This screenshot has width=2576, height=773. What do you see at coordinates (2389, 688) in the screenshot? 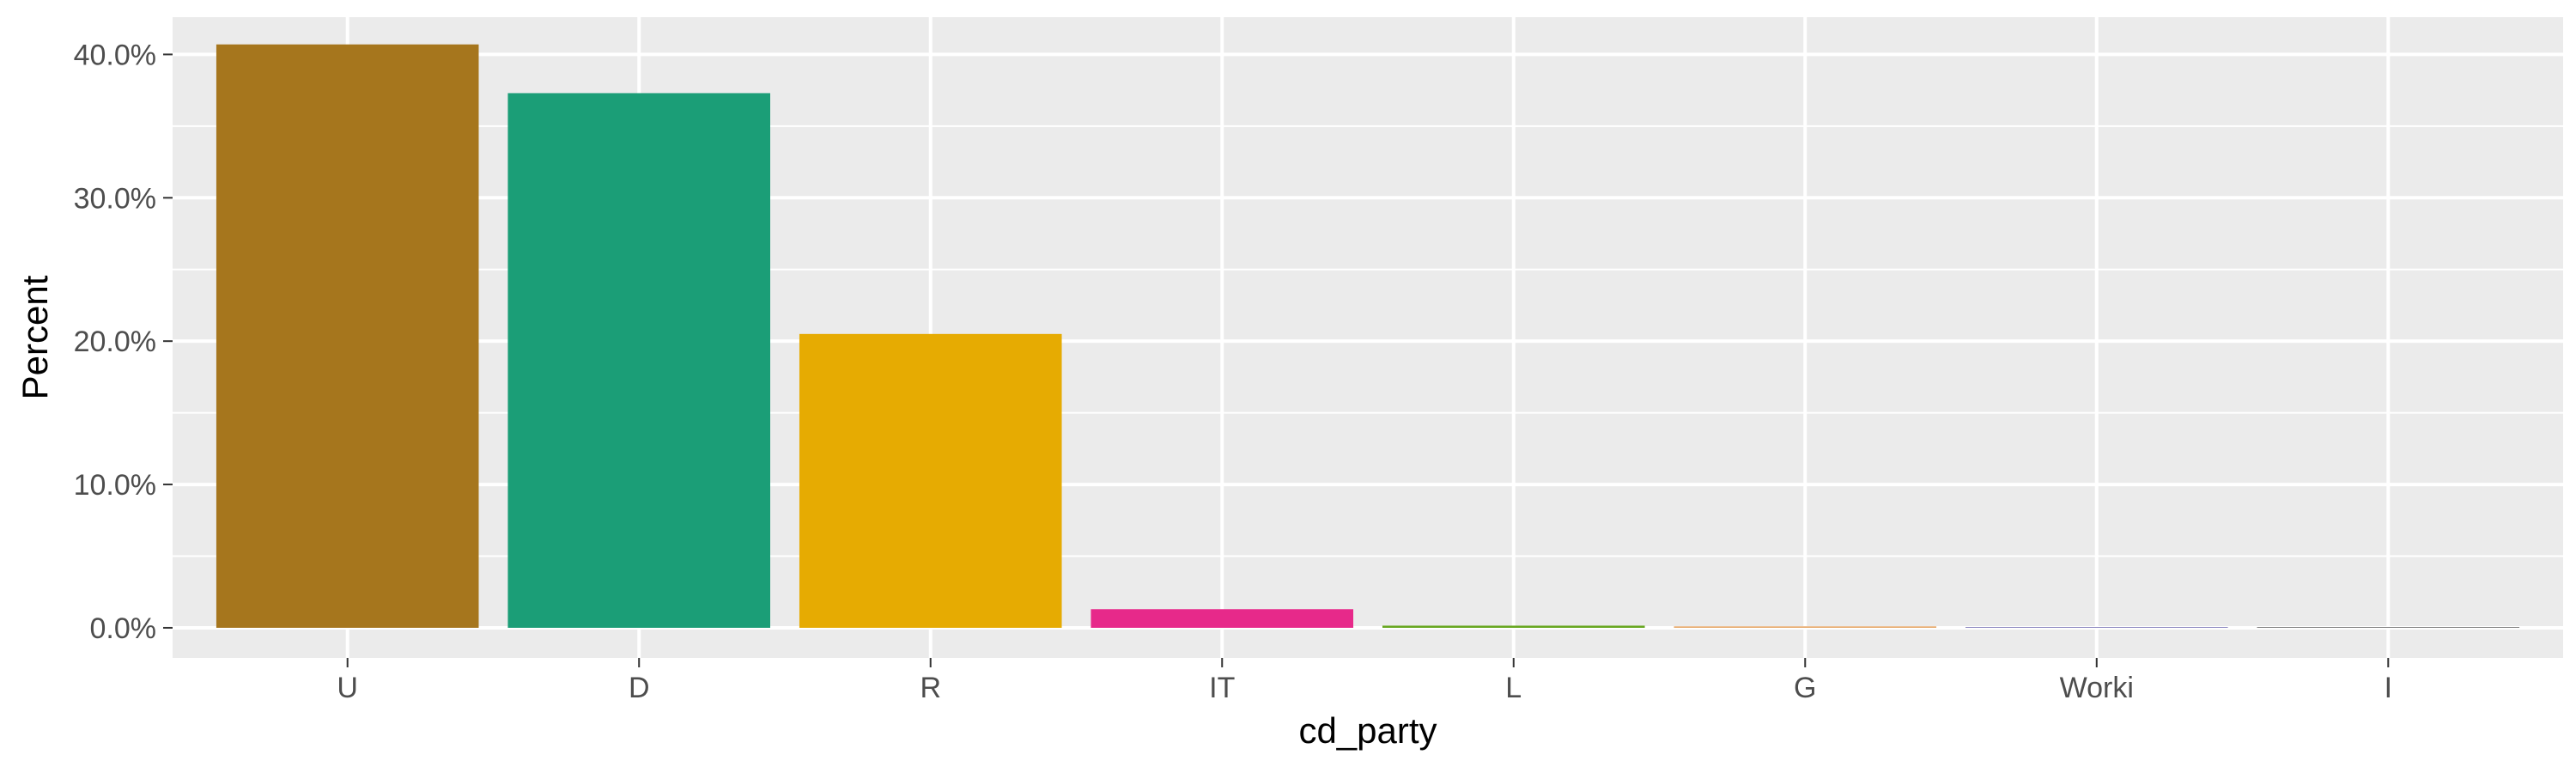
I see `x-tick-label: I` at bounding box center [2389, 688].